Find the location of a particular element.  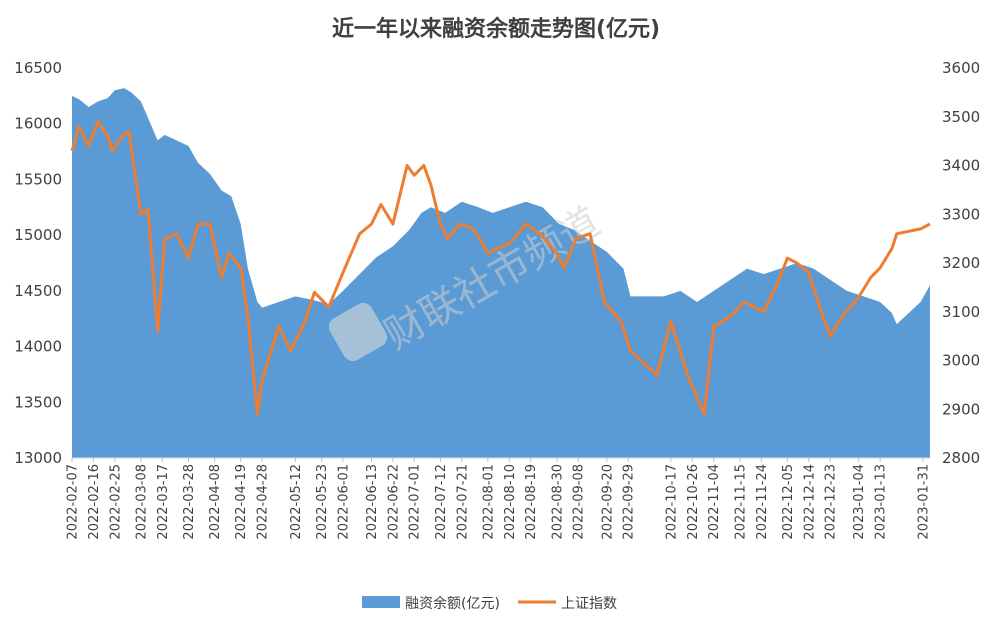

x-tick-label: 2022-08-01 is located at coordinates (488, 502).